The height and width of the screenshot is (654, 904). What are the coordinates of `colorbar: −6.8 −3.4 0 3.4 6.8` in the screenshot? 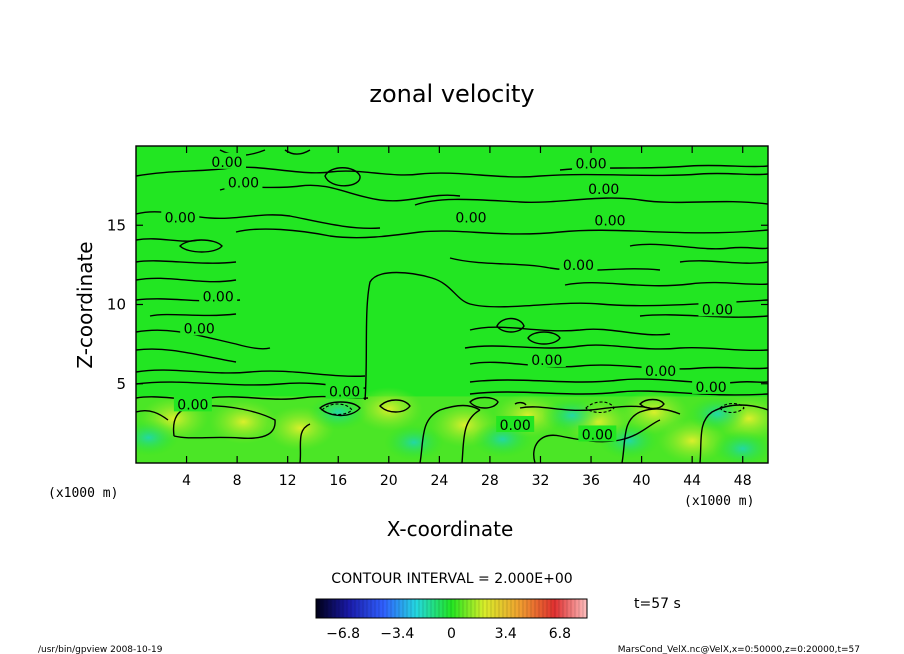 It's located at (451, 620).